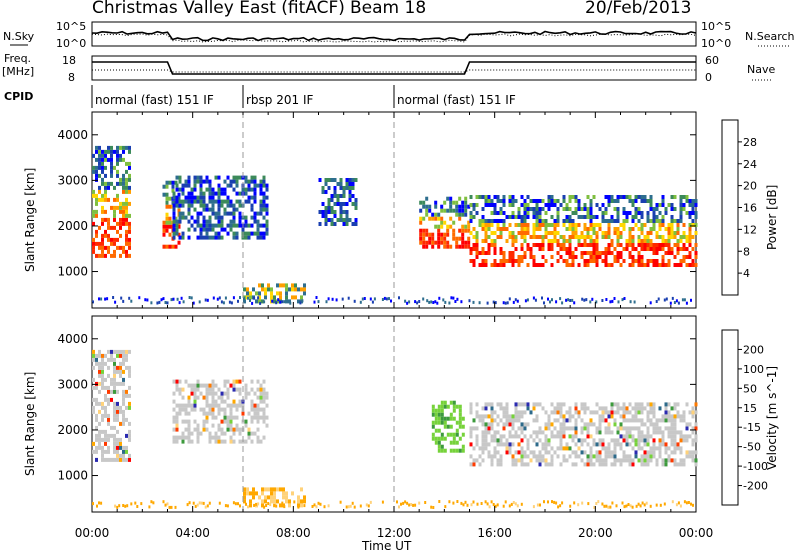 The height and width of the screenshot is (554, 800). I want to click on colorbar-tick-label: -15, so click(752, 427).